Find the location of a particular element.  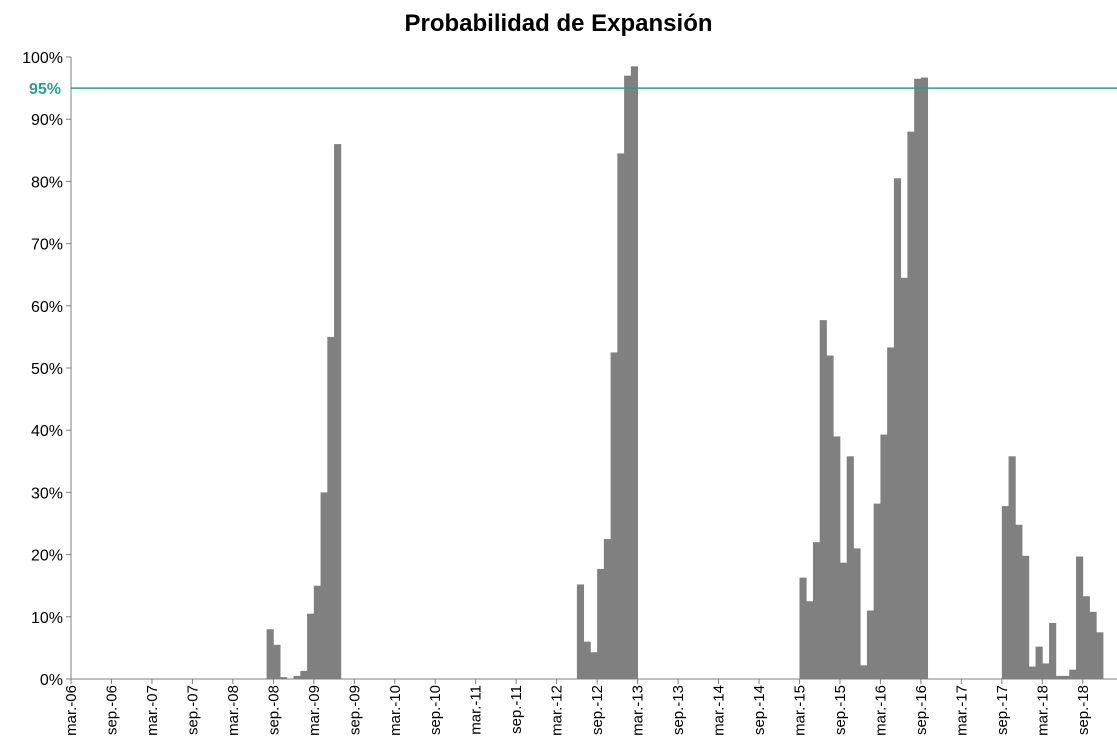

x-tick-label: mar.-10 is located at coordinates (395, 710).